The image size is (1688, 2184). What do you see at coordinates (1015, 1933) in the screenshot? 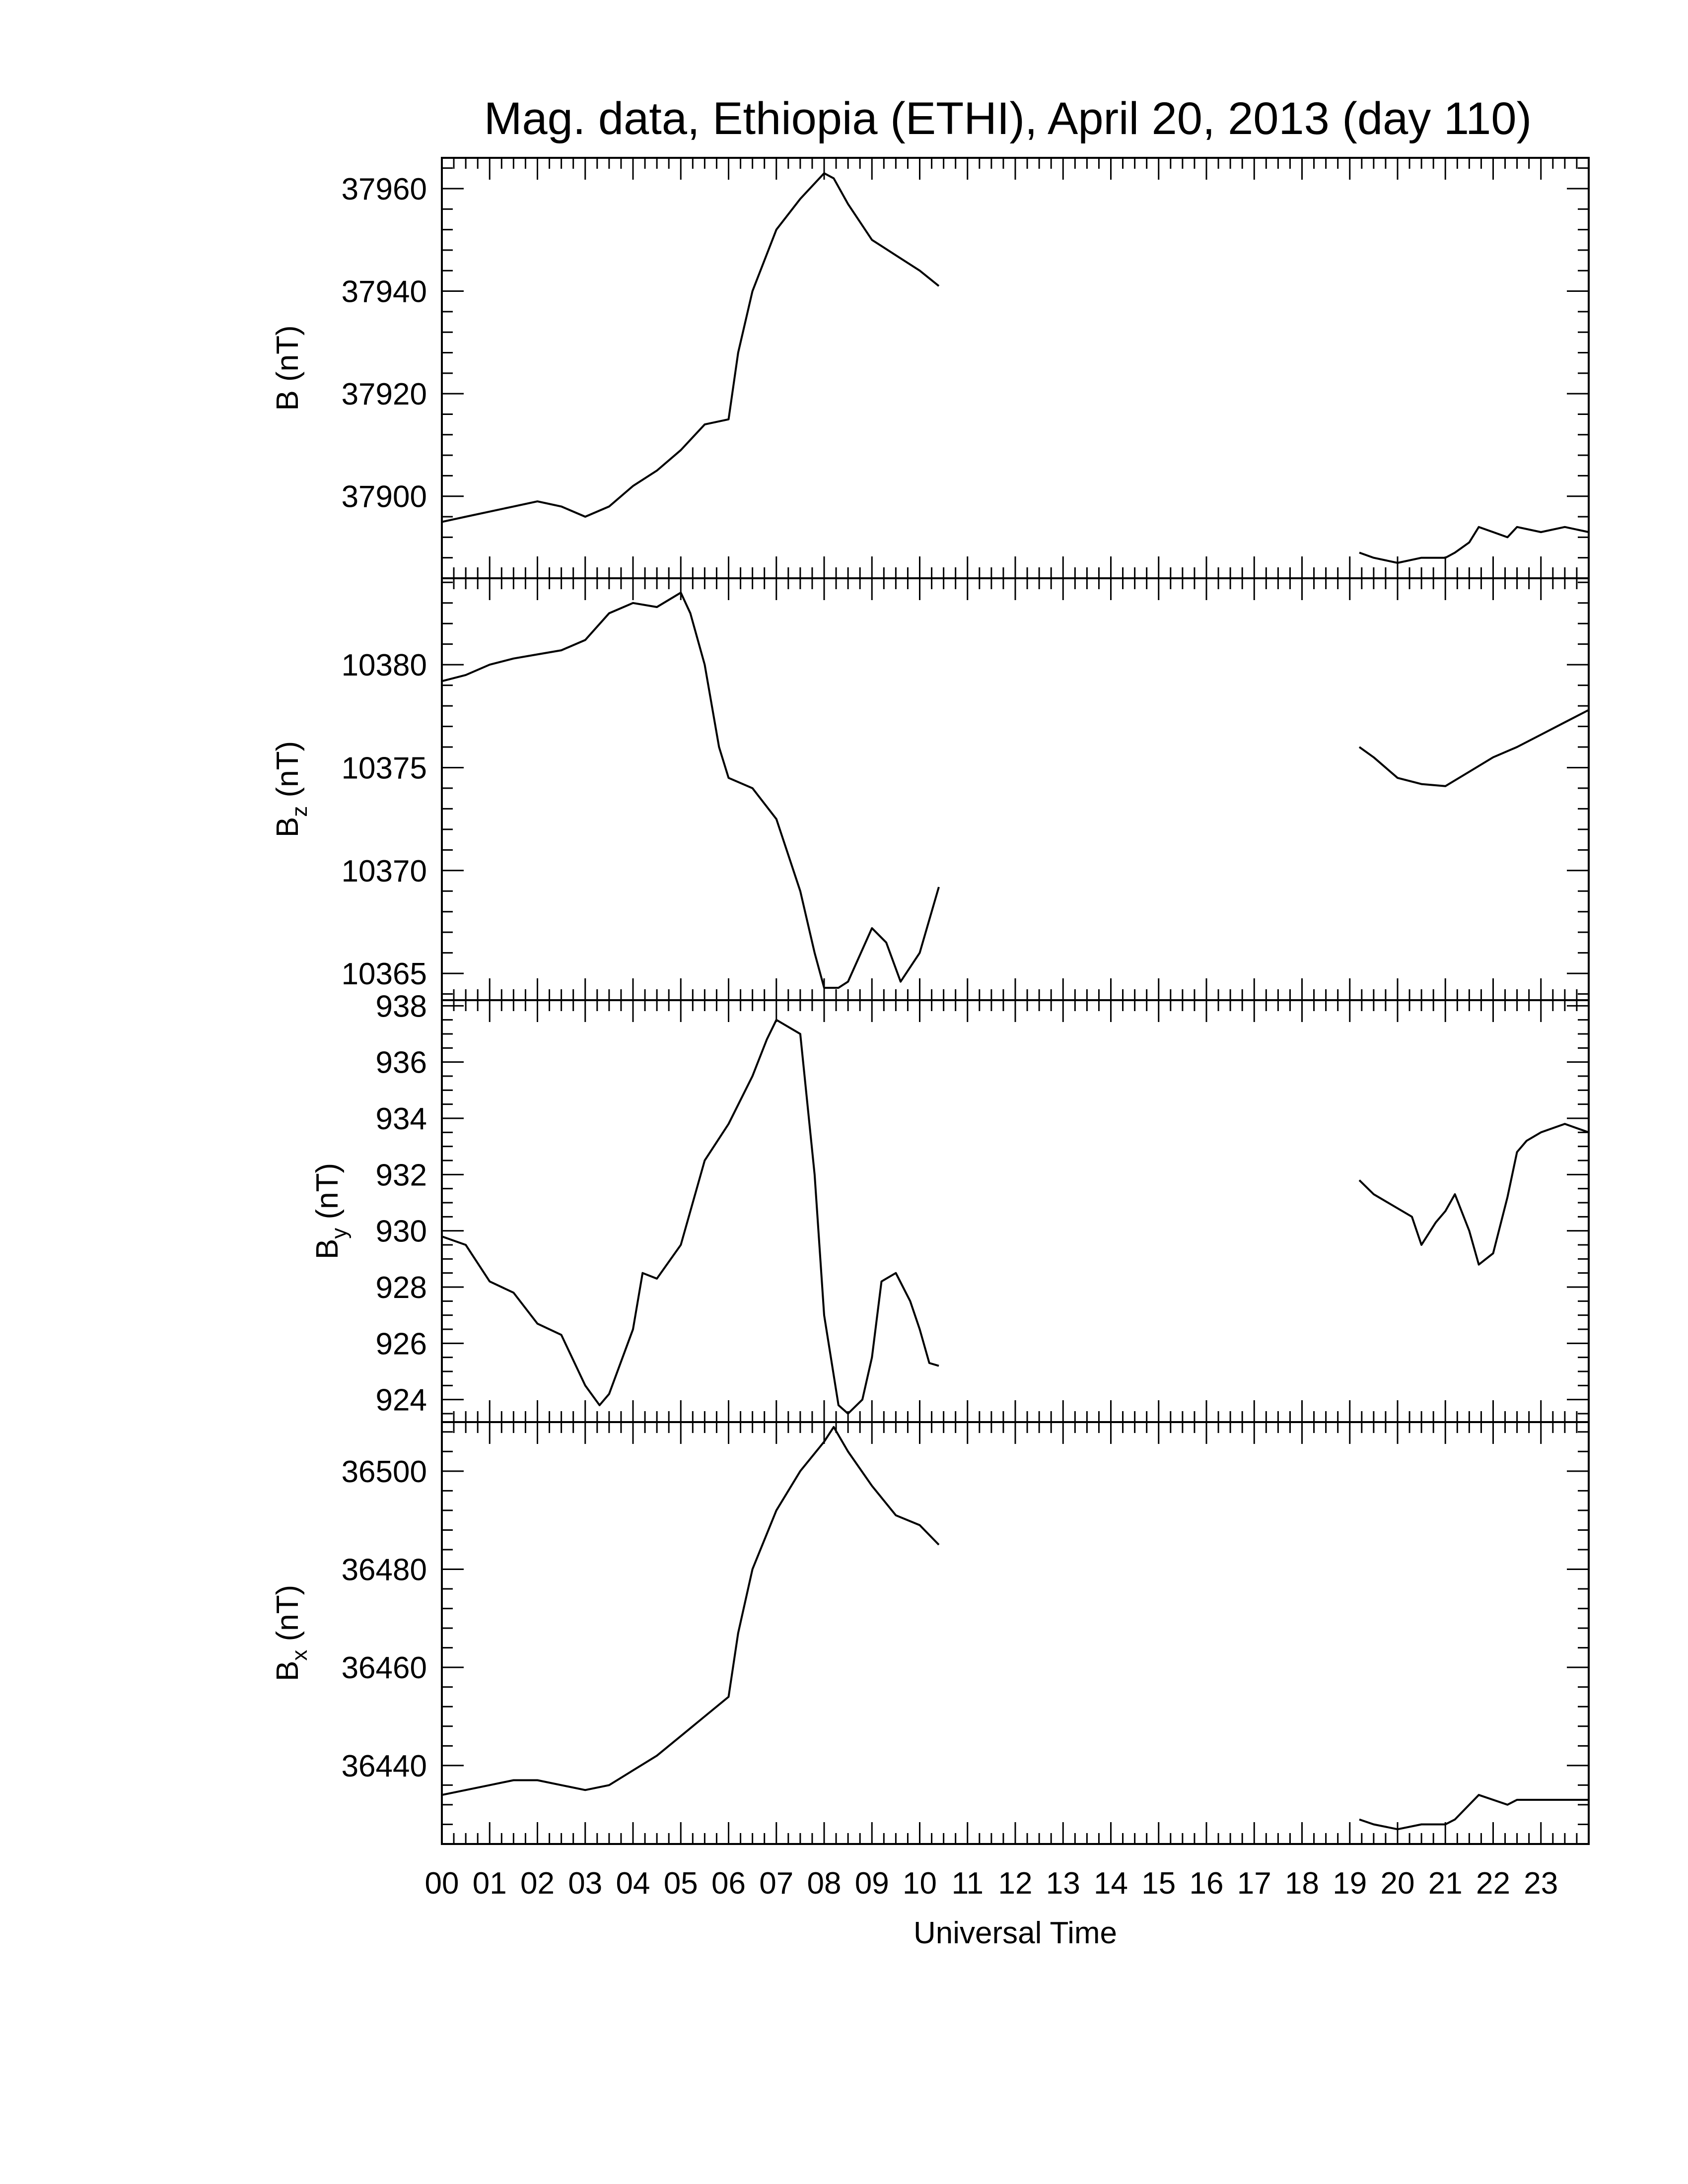
I see `x-axis-label: Universal Time` at bounding box center [1015, 1933].